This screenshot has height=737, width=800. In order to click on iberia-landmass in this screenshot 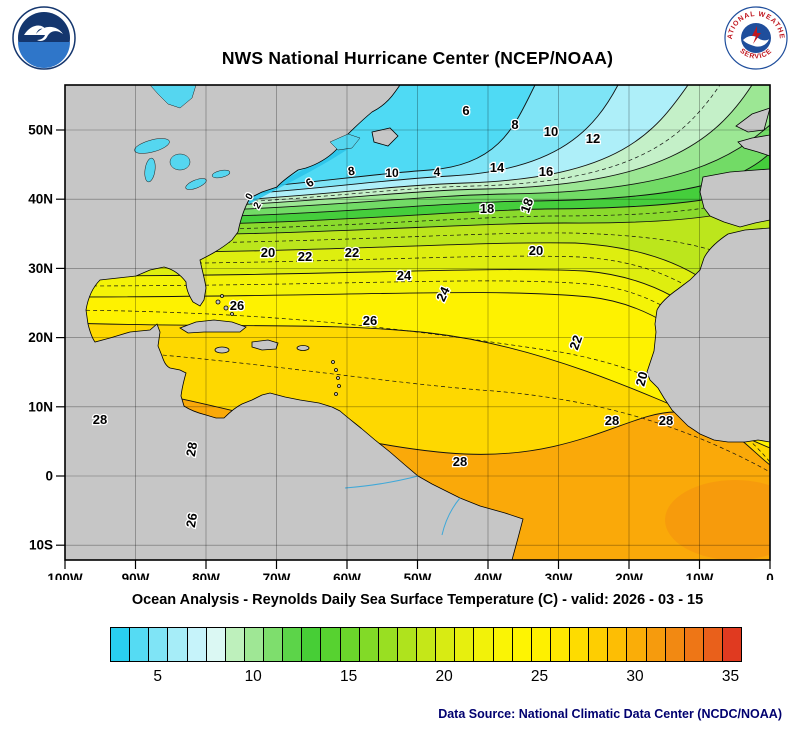, I will do `click(734, 198)`.